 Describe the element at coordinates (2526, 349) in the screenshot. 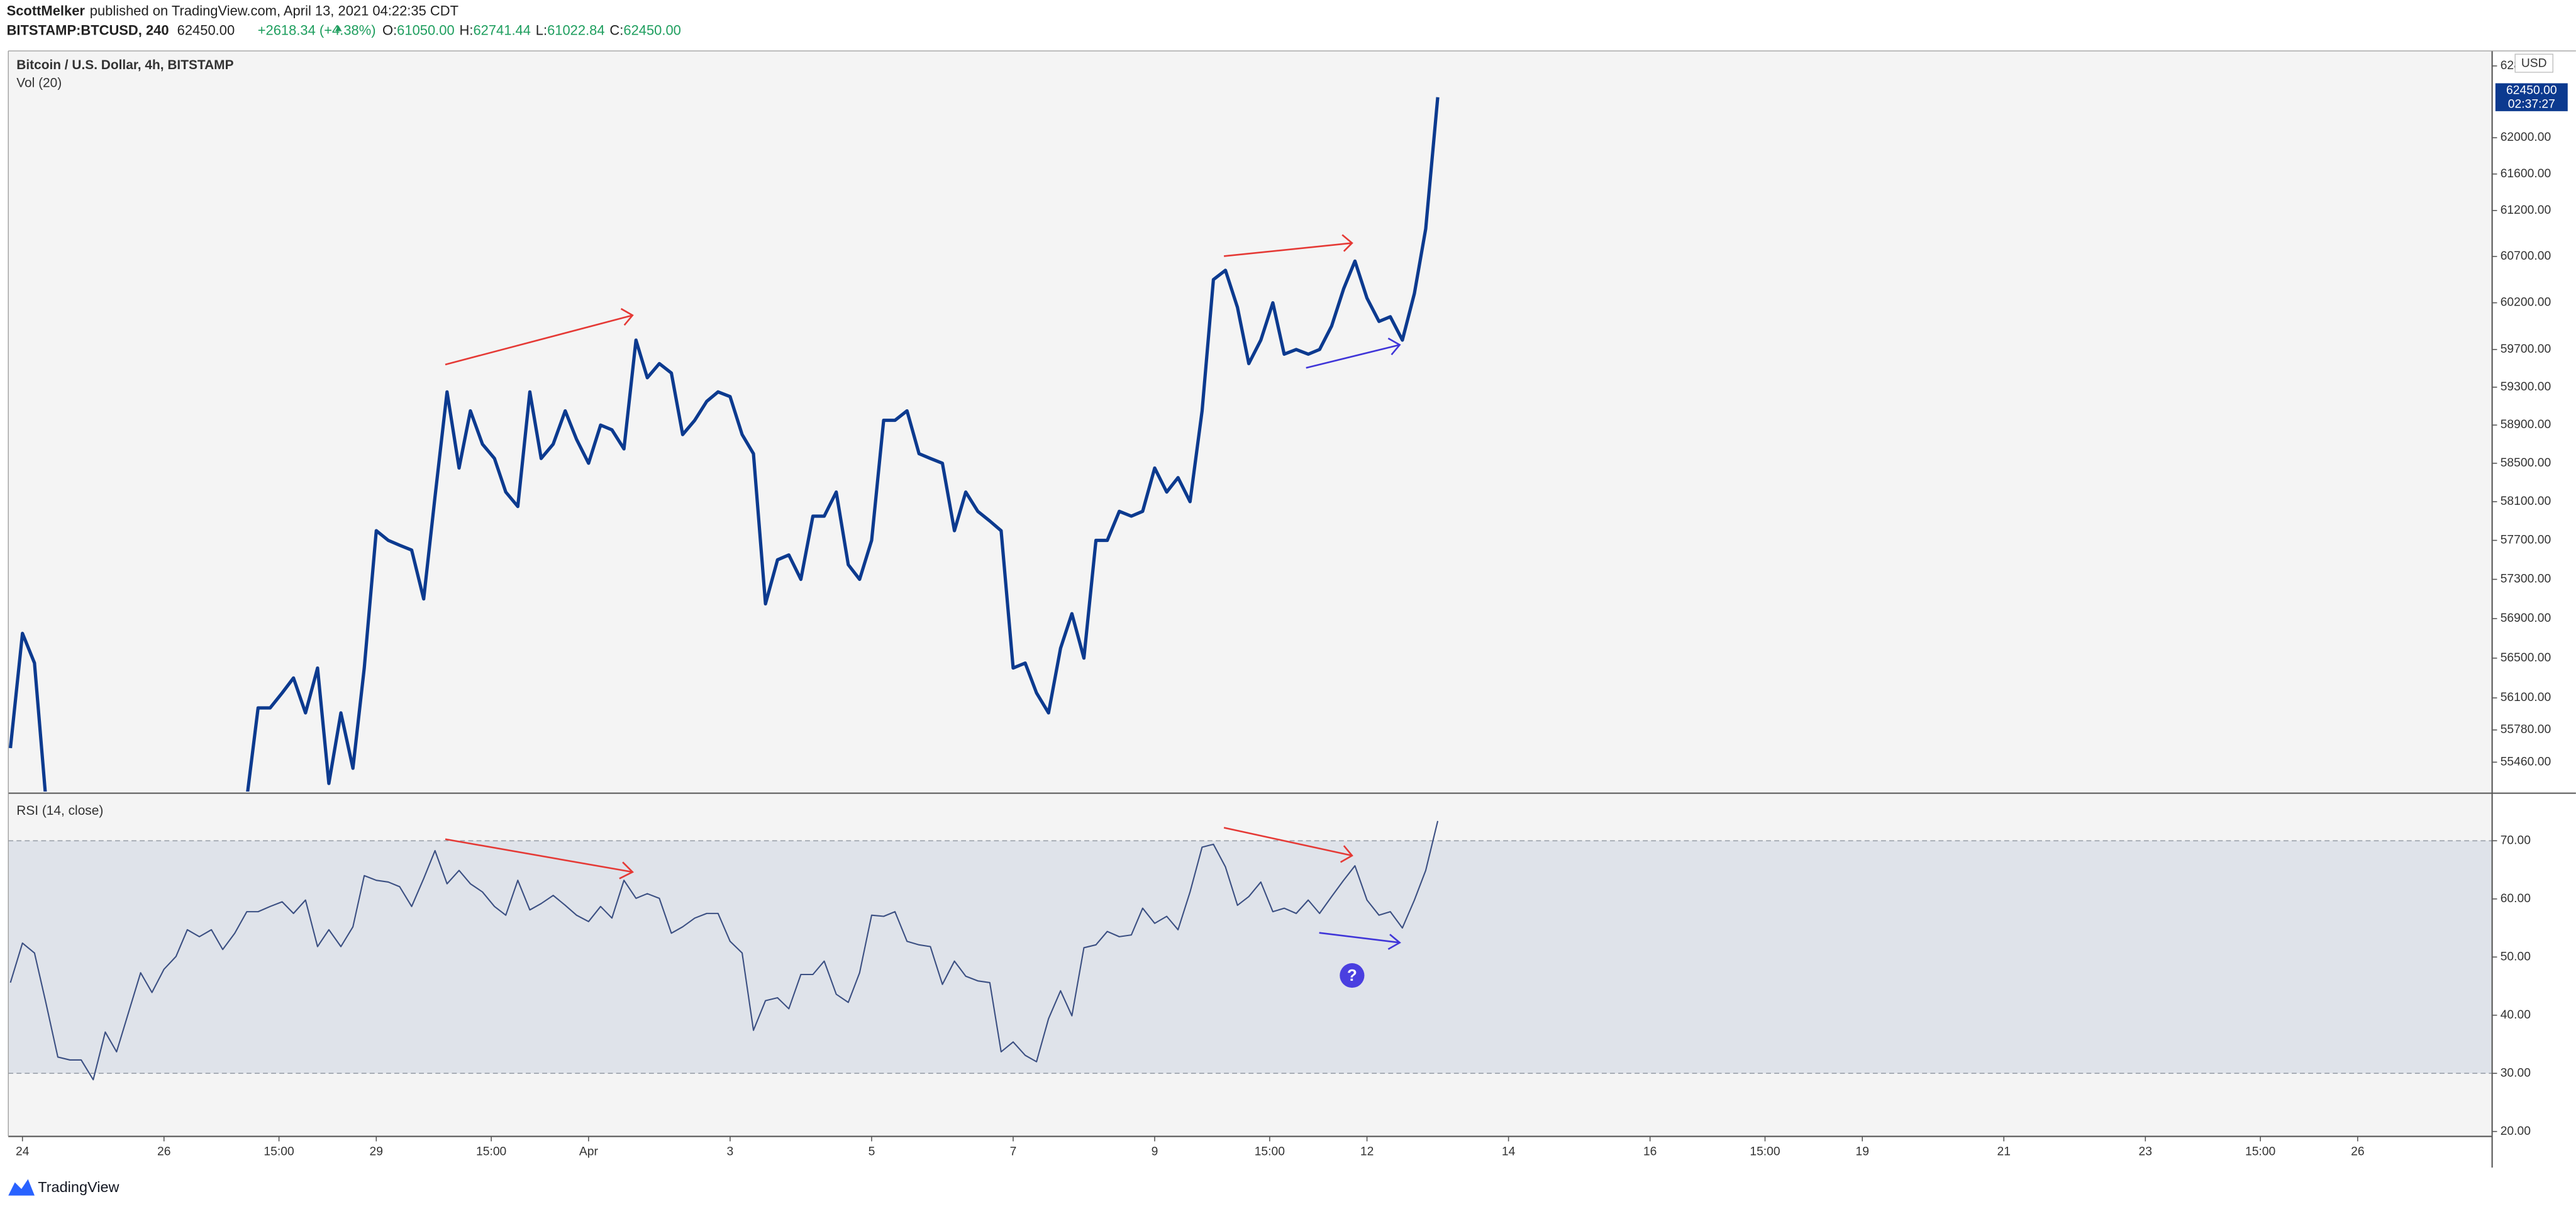

I see `y-tick-label: 59700.00` at that location.